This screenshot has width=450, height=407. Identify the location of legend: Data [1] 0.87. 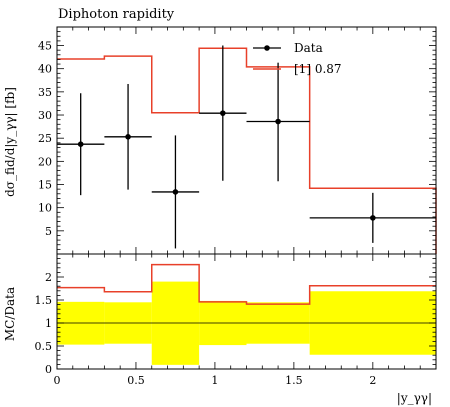
(297, 58).